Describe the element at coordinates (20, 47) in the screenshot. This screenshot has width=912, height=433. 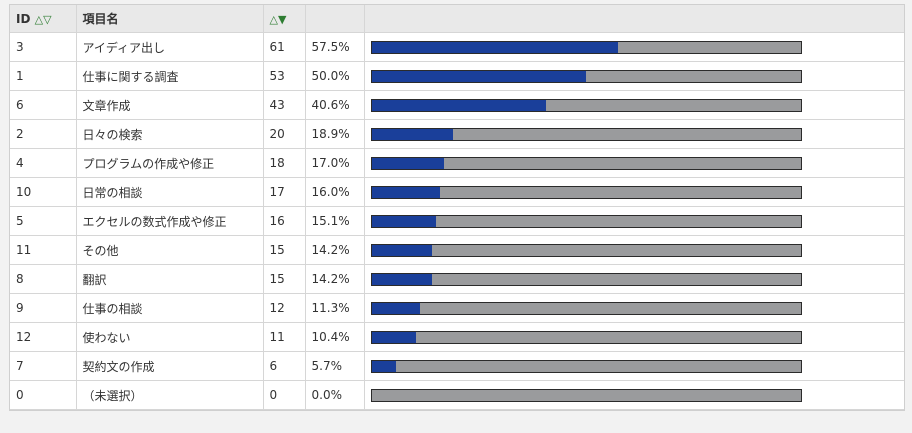
I see `row-id-value: 3` at that location.